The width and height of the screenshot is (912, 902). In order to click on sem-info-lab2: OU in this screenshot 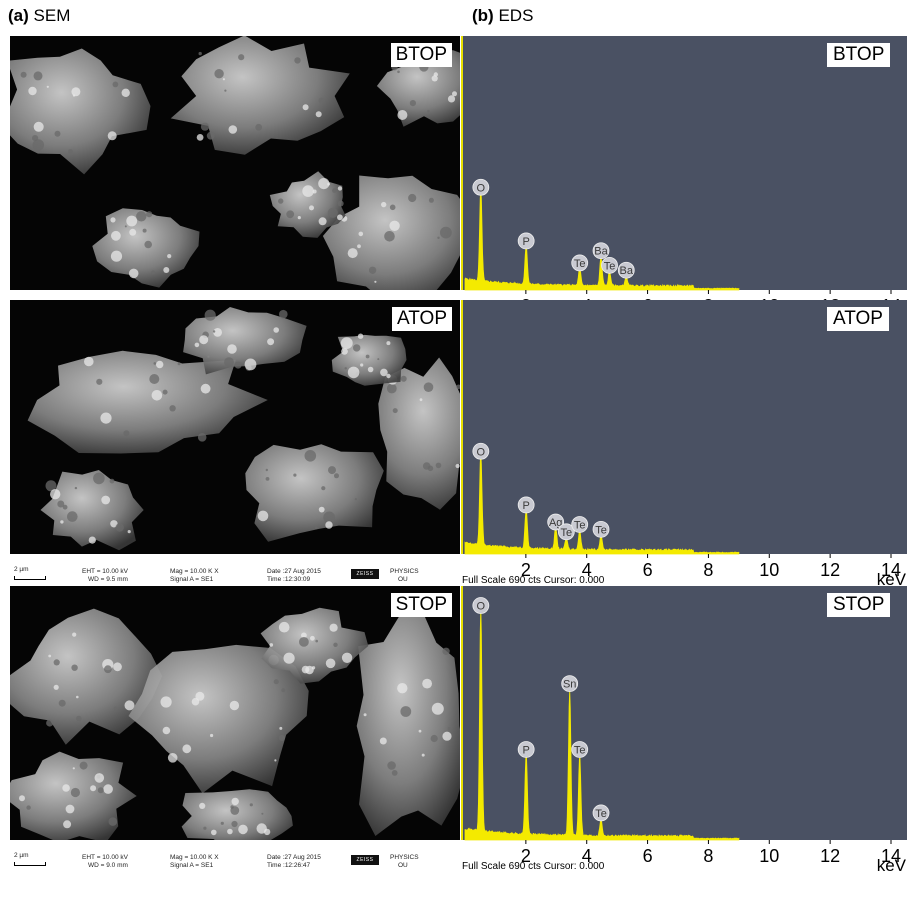, I will do `click(403, 865)`.